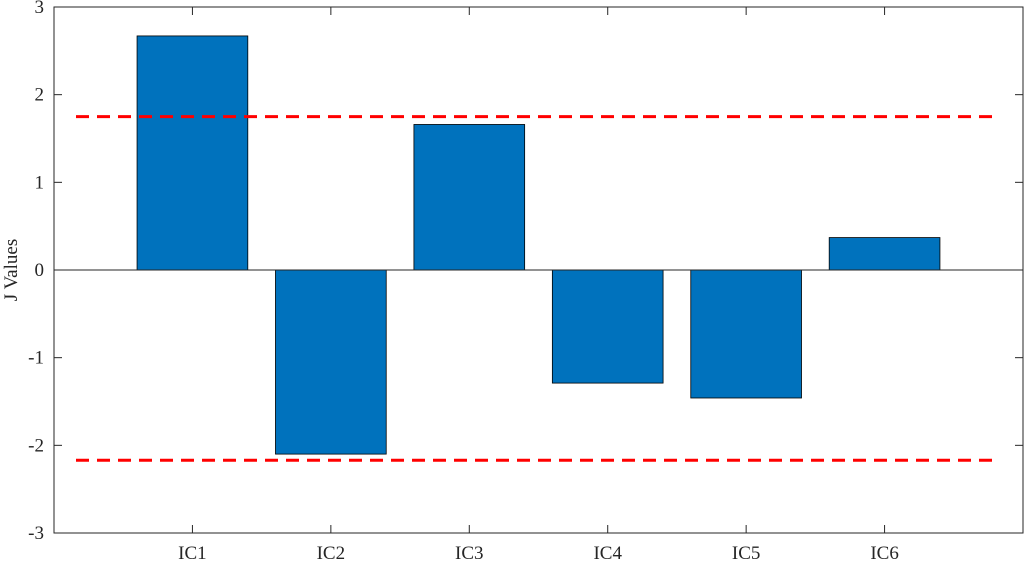 Image resolution: width=1025 pixels, height=561 pixels. I want to click on bar-ic2, so click(331, 362).